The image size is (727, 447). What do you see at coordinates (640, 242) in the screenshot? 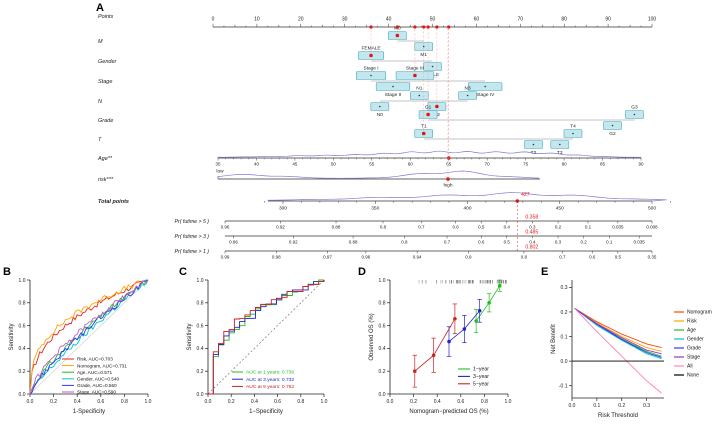
I see `prob-tick-label: 0.035` at bounding box center [640, 242].